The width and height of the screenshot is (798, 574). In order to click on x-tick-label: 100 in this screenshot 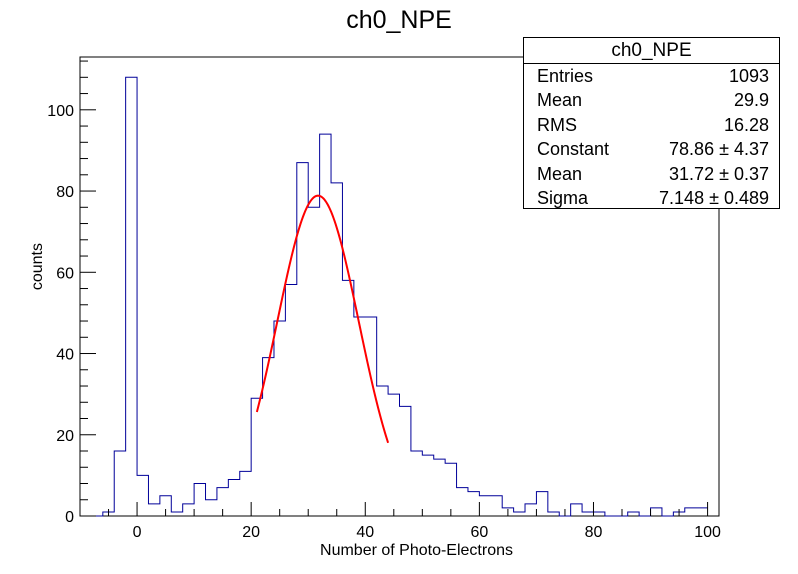, I will do `click(707, 532)`.